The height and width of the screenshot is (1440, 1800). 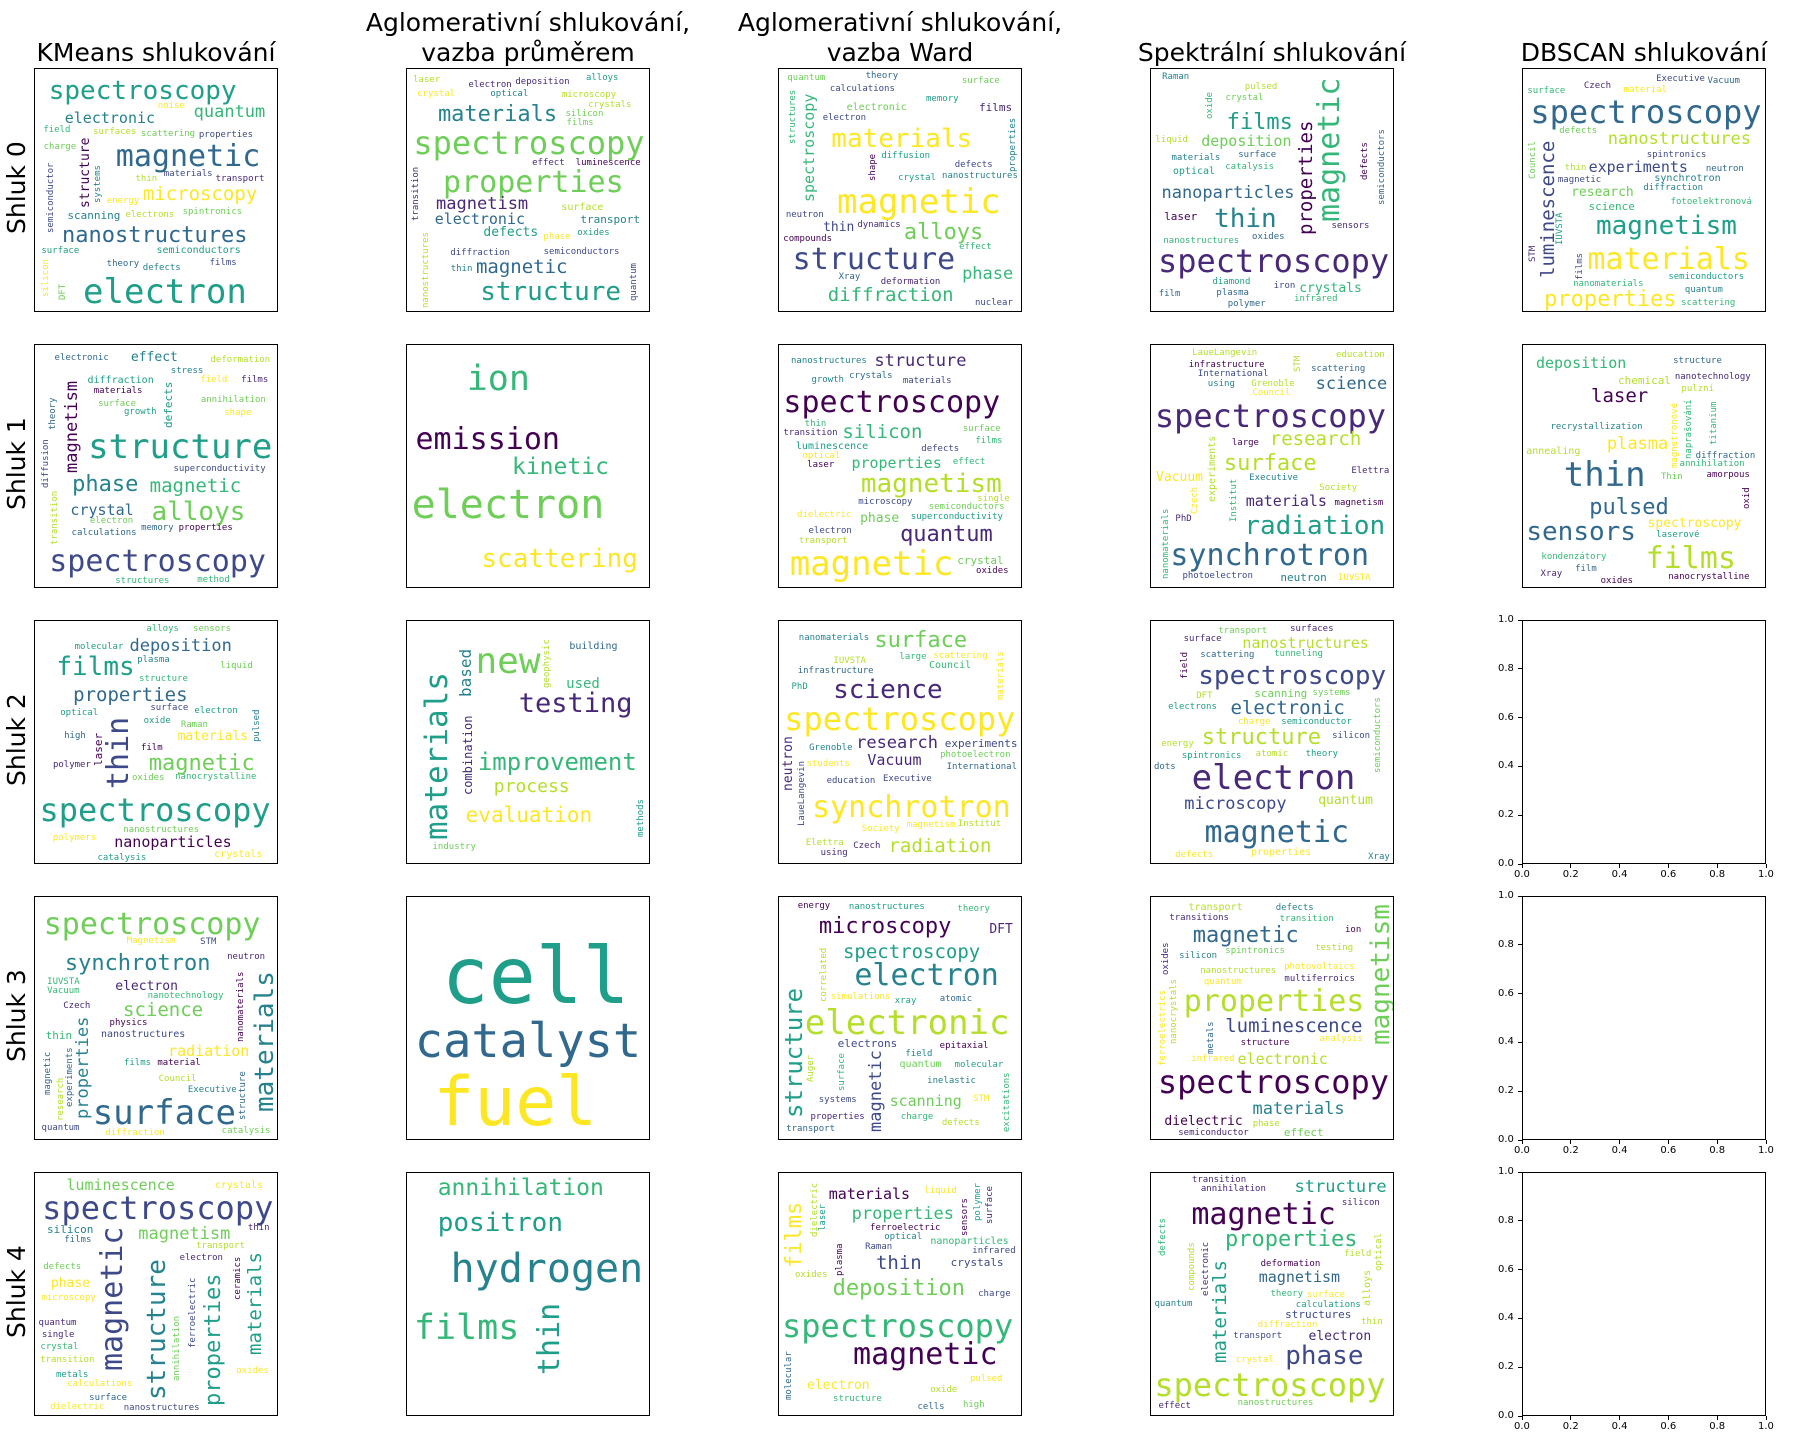 I want to click on wordcloud-word: large, so click(x=913, y=656).